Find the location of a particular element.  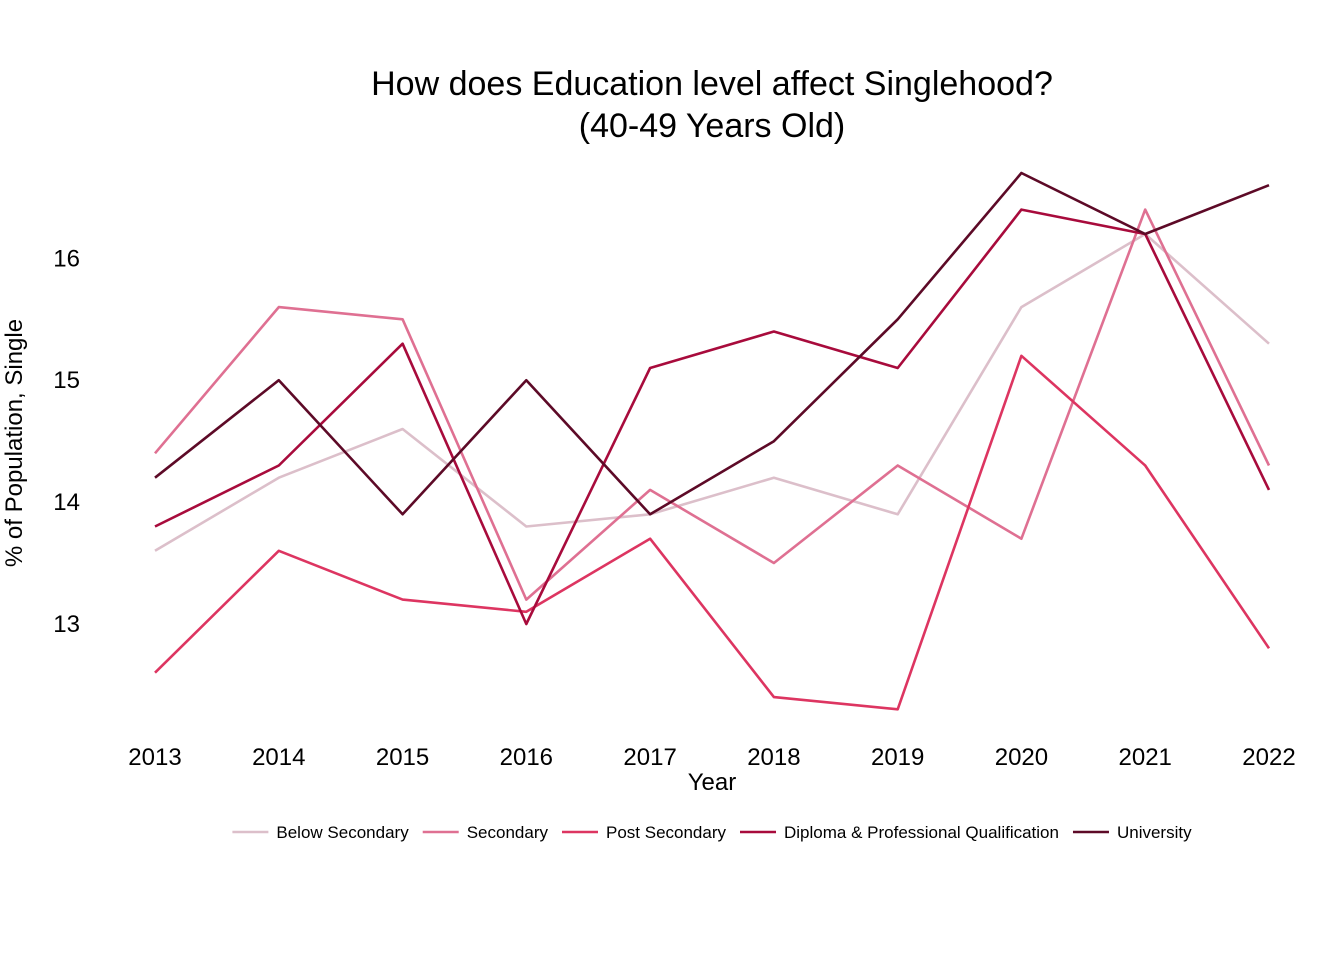

x-tick-label: 2018 is located at coordinates (773, 757).